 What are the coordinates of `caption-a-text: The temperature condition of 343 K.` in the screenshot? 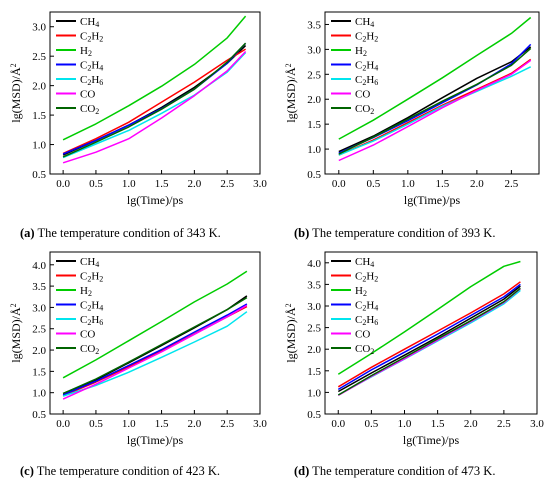 It's located at (127, 233).